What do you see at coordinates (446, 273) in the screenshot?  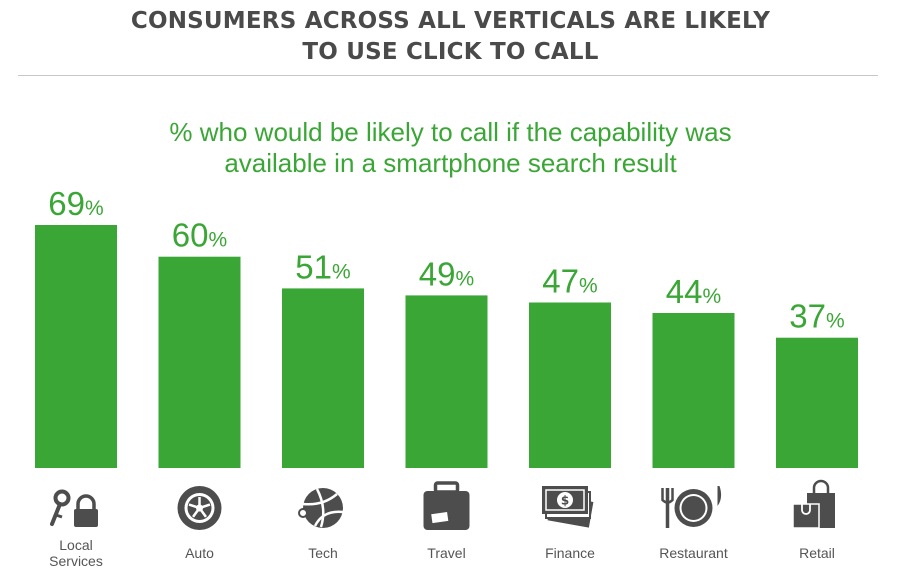 I see `data-label: 49%` at bounding box center [446, 273].